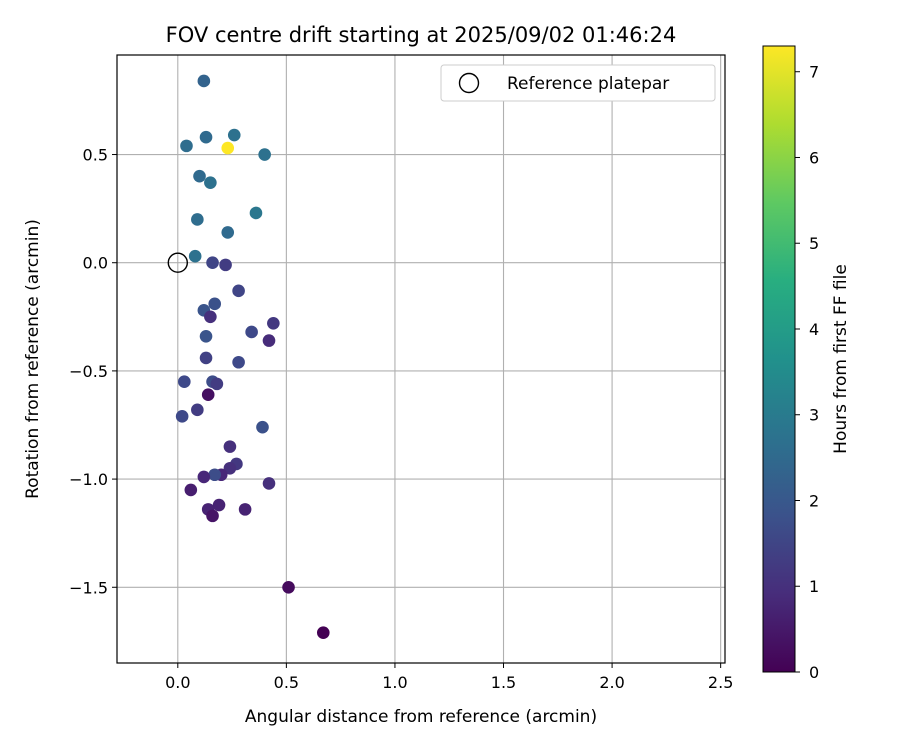 The width and height of the screenshot is (900, 750). Describe the element at coordinates (814, 157) in the screenshot. I see `colorbar-tick-label: 6` at that location.